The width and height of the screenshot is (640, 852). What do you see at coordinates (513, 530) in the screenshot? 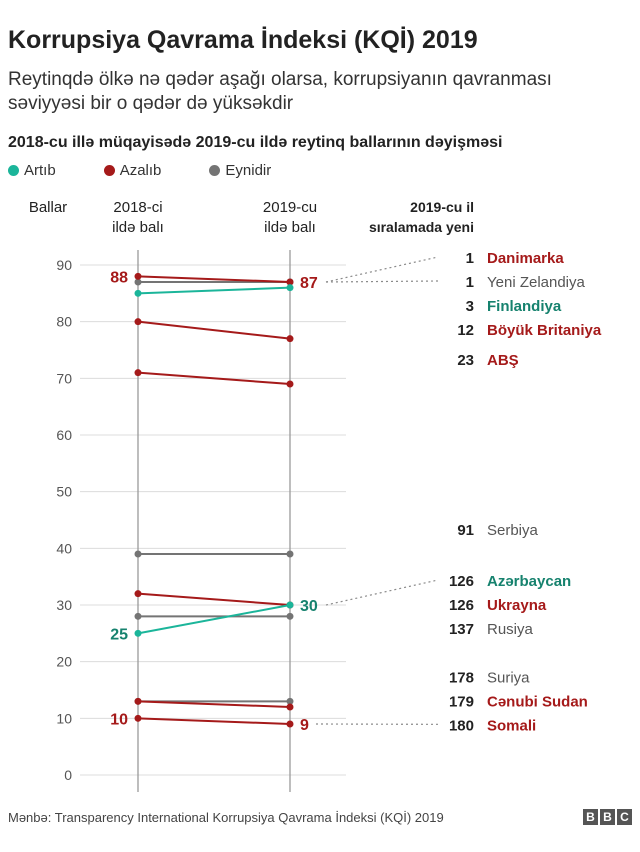
I see `country-name: Serbiya` at bounding box center [513, 530].